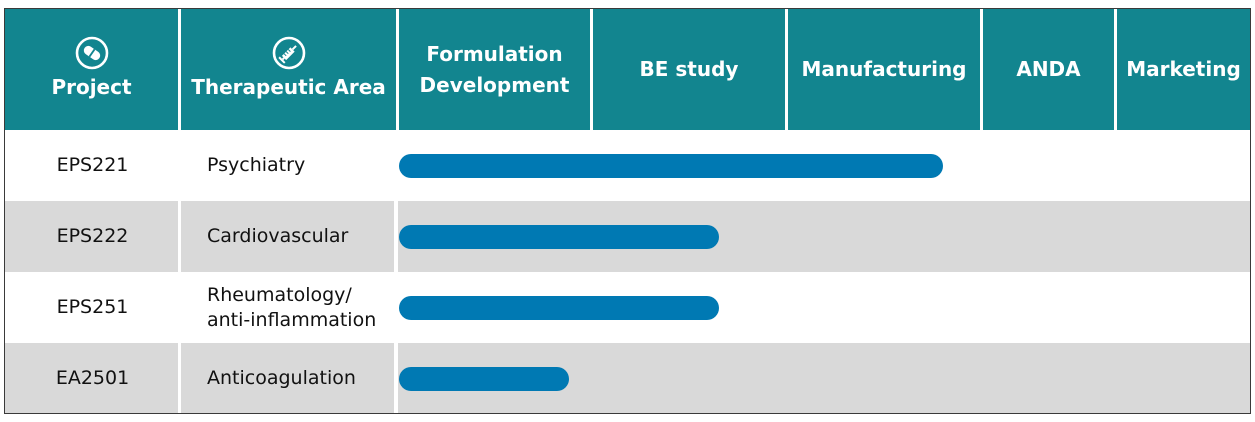 The width and height of the screenshot is (1255, 422). I want to click on pill-icon, so click(91, 53).